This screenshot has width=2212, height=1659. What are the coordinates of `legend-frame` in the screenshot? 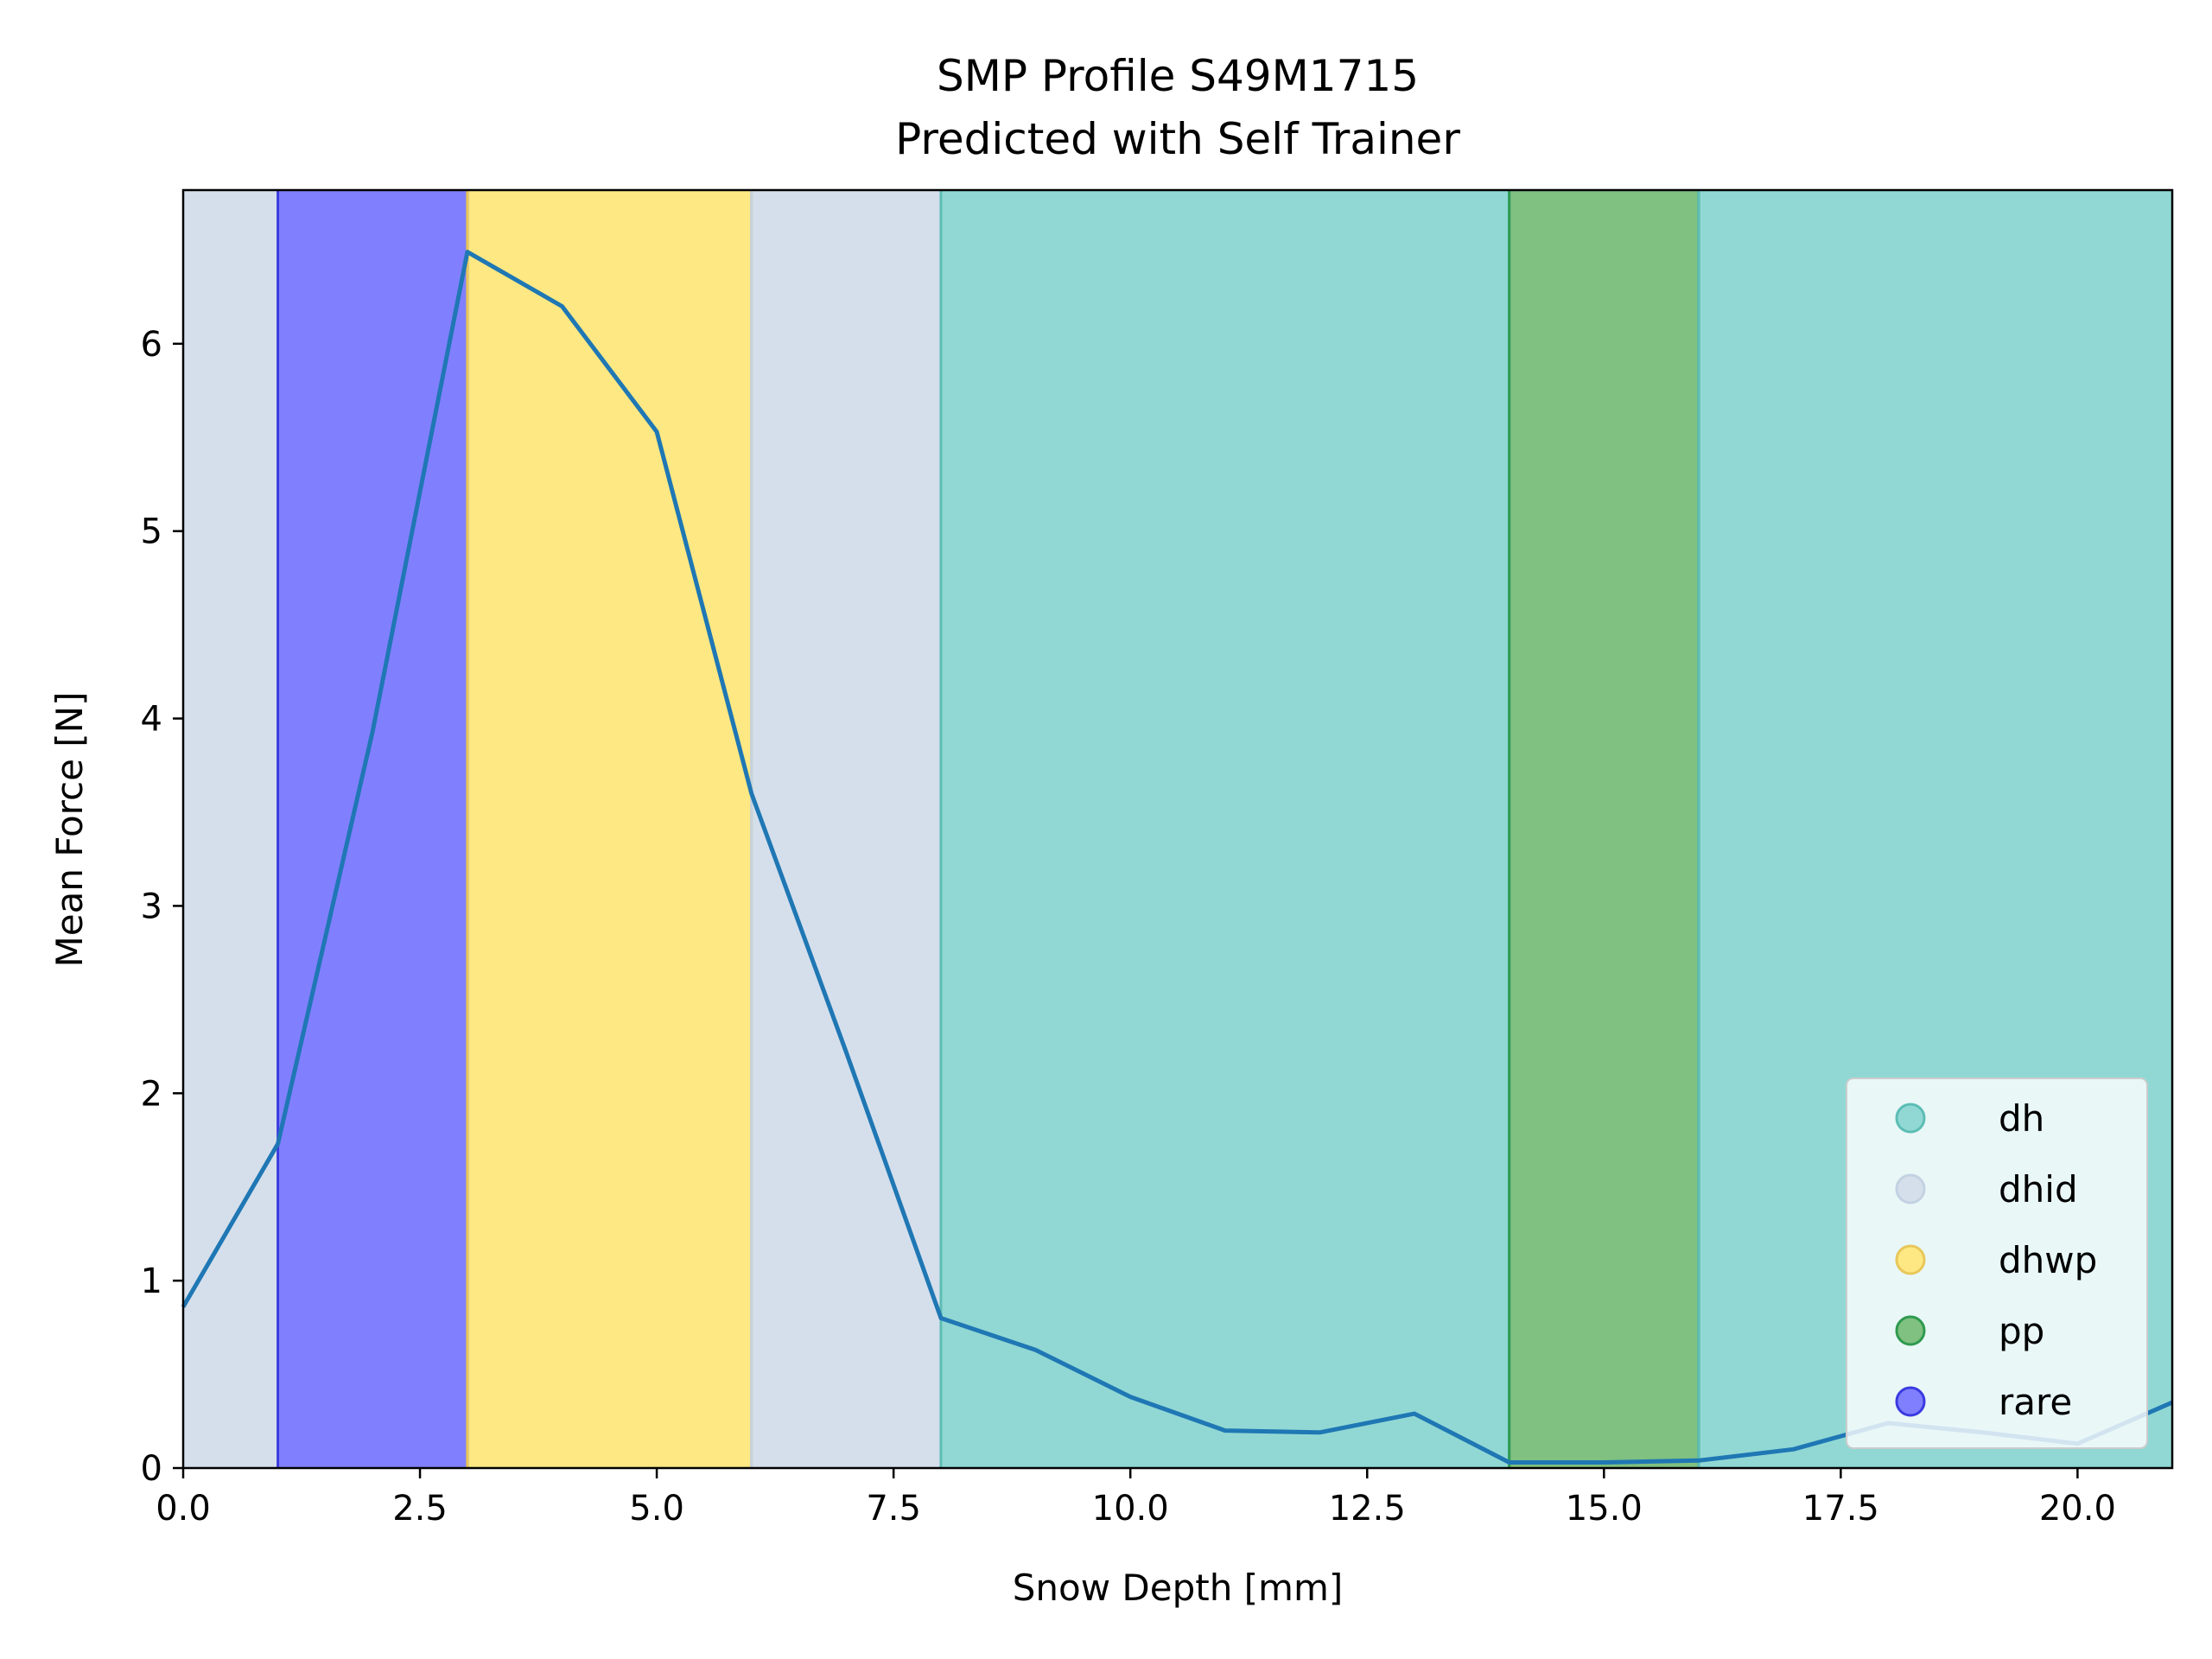 It's located at (1997, 1263).